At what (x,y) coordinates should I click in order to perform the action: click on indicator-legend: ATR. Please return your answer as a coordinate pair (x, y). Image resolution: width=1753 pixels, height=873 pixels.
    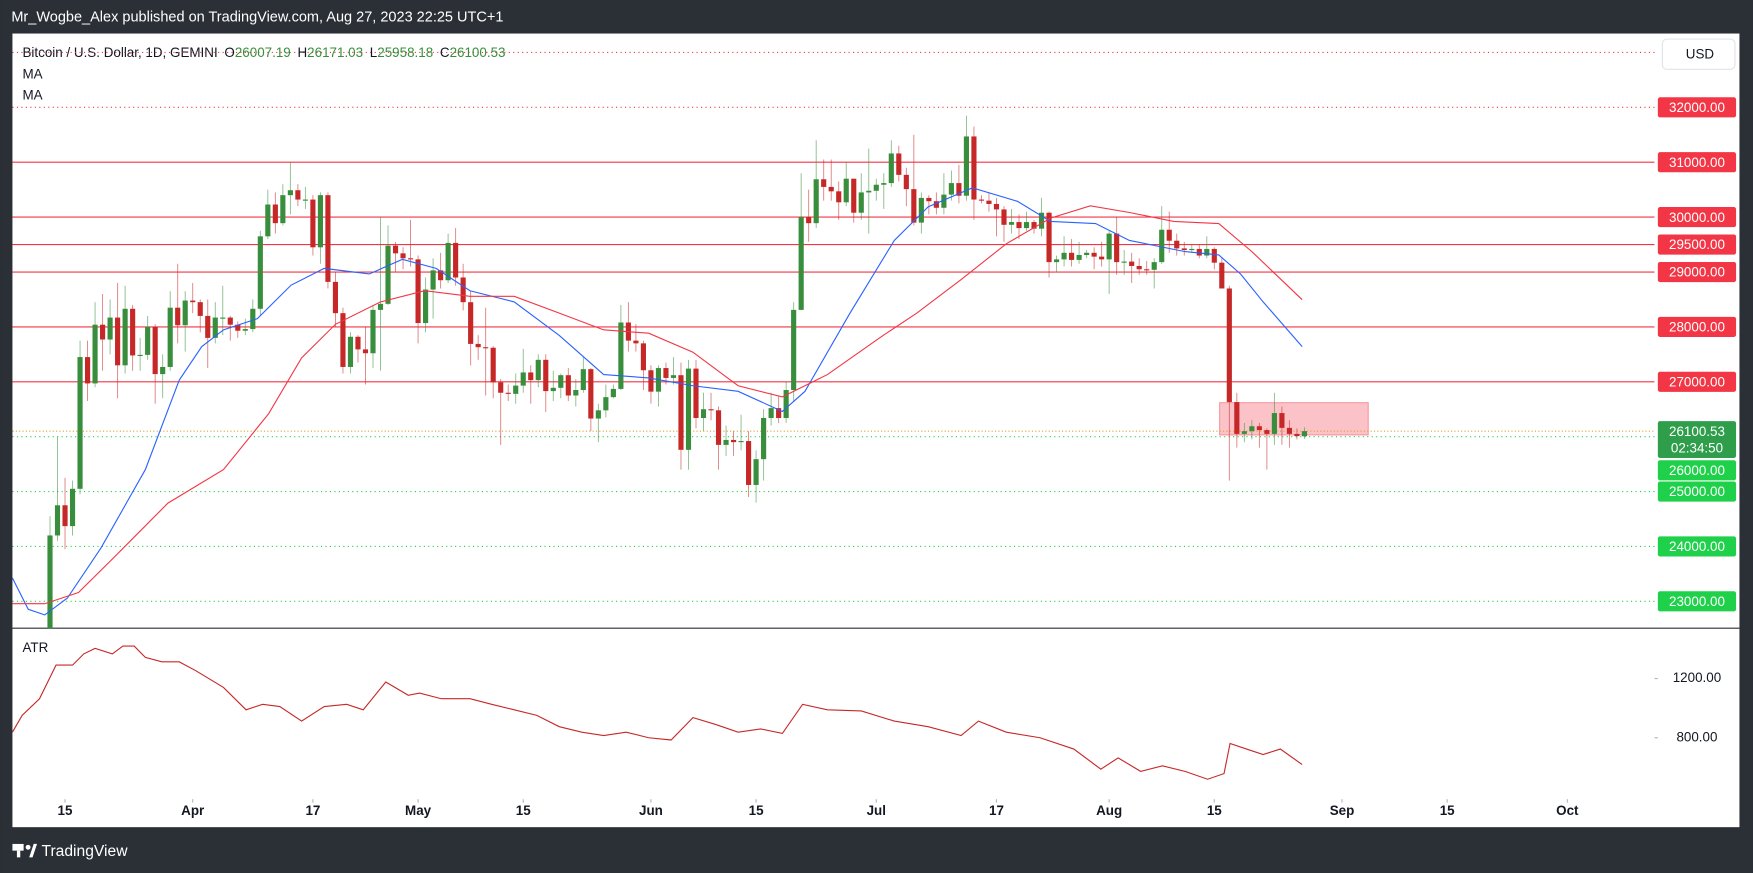
    Looking at the image, I should click on (36, 647).